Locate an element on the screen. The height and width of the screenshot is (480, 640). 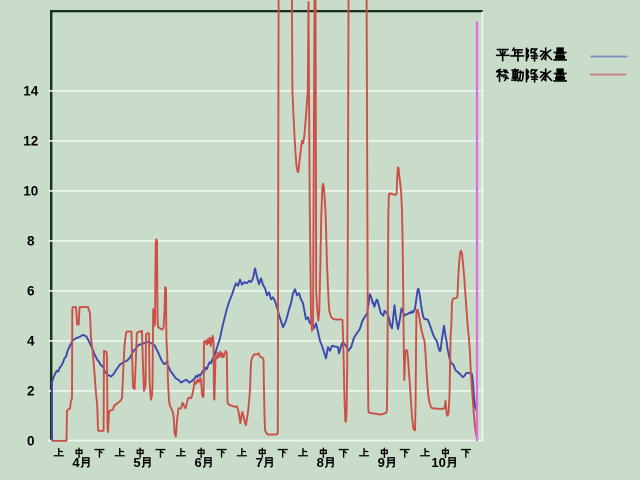
svg-text: 14 is located at coordinates (31, 90).